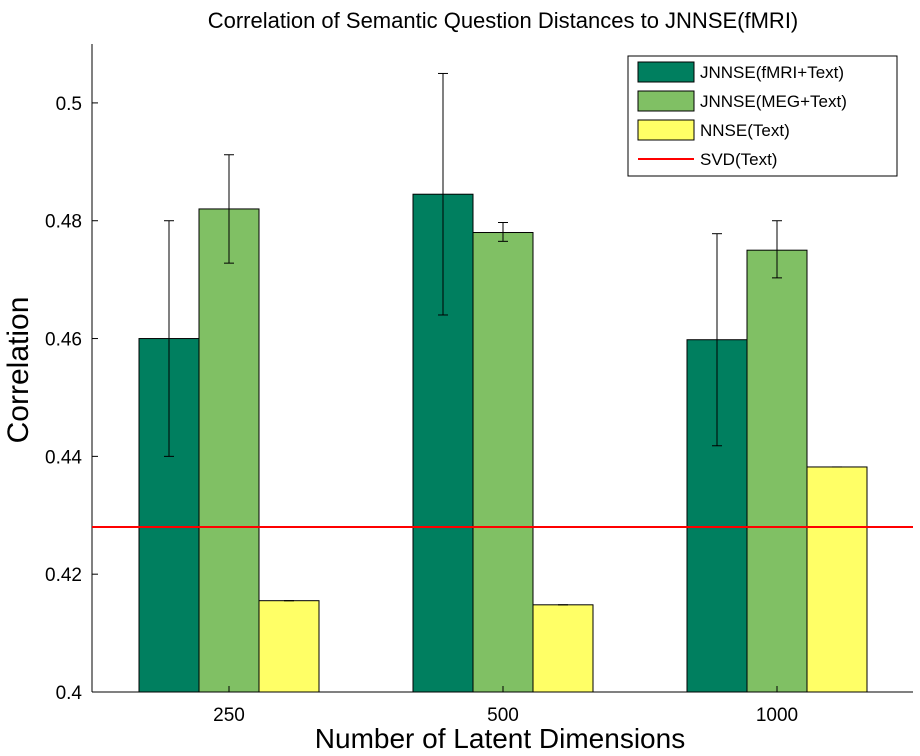 Image resolution: width=920 pixels, height=756 pixels. I want to click on y-tick-label: 0.5, so click(69, 104).